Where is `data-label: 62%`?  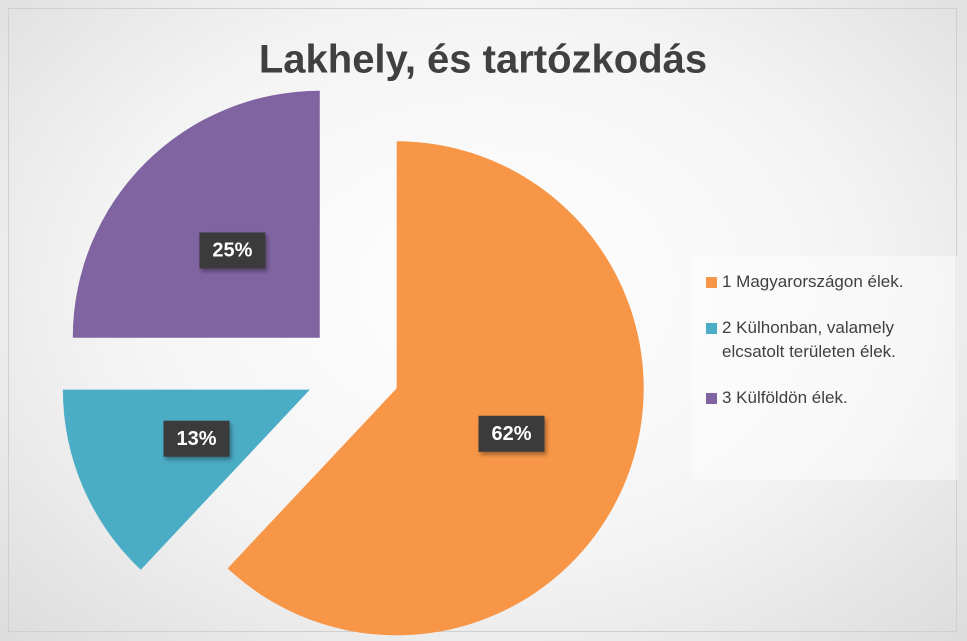 data-label: 62% is located at coordinates (512, 434).